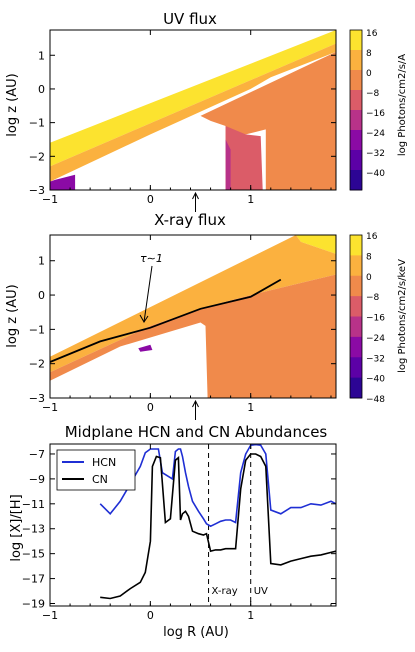  What do you see at coordinates (144, 318) in the screenshot?
I see `tau-arrow-head` at bounding box center [144, 318].